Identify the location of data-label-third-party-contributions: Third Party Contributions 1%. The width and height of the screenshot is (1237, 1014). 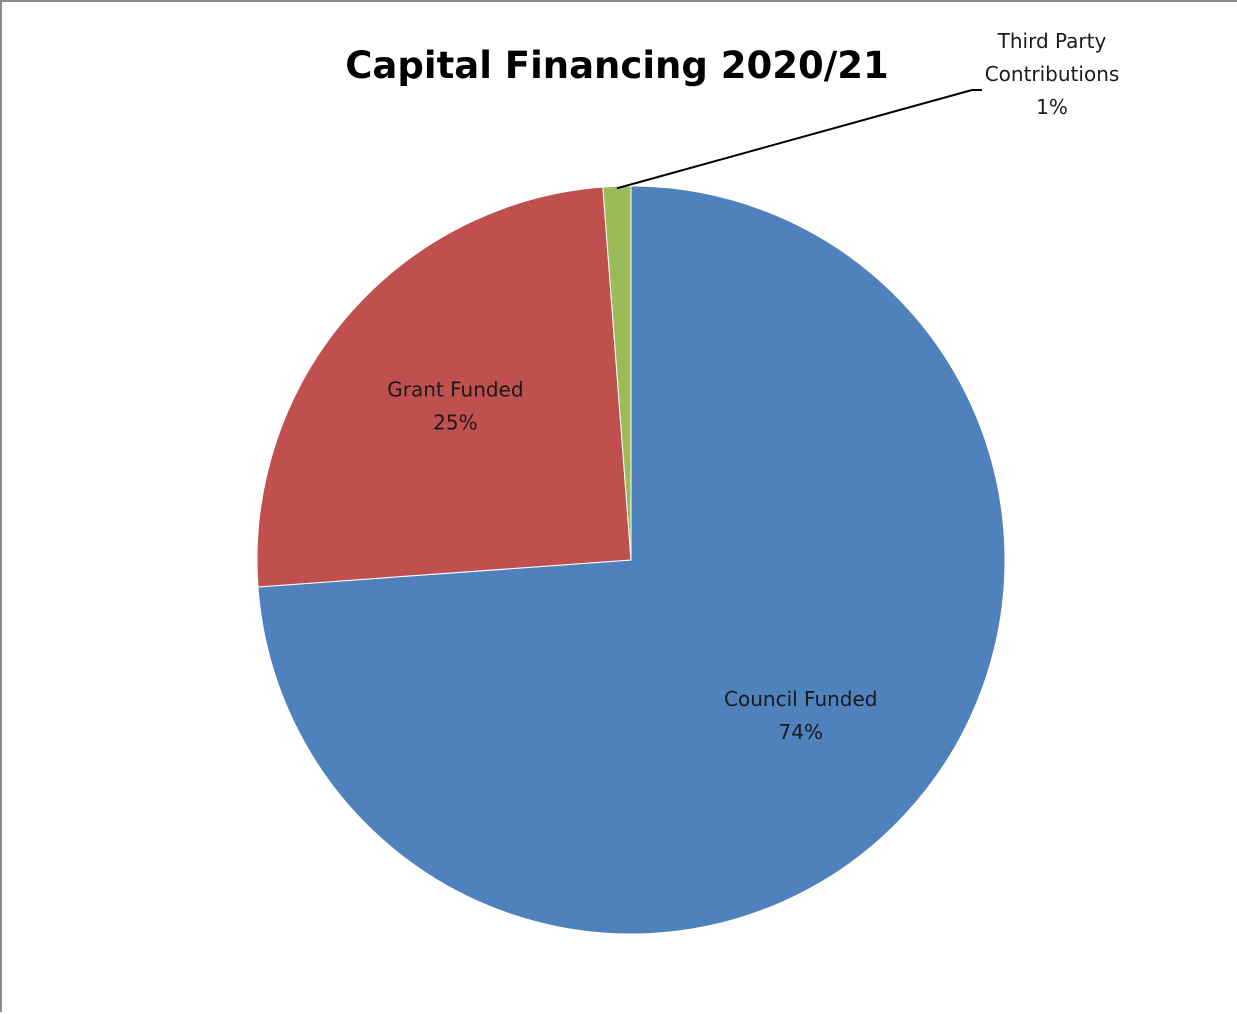
(1052, 74).